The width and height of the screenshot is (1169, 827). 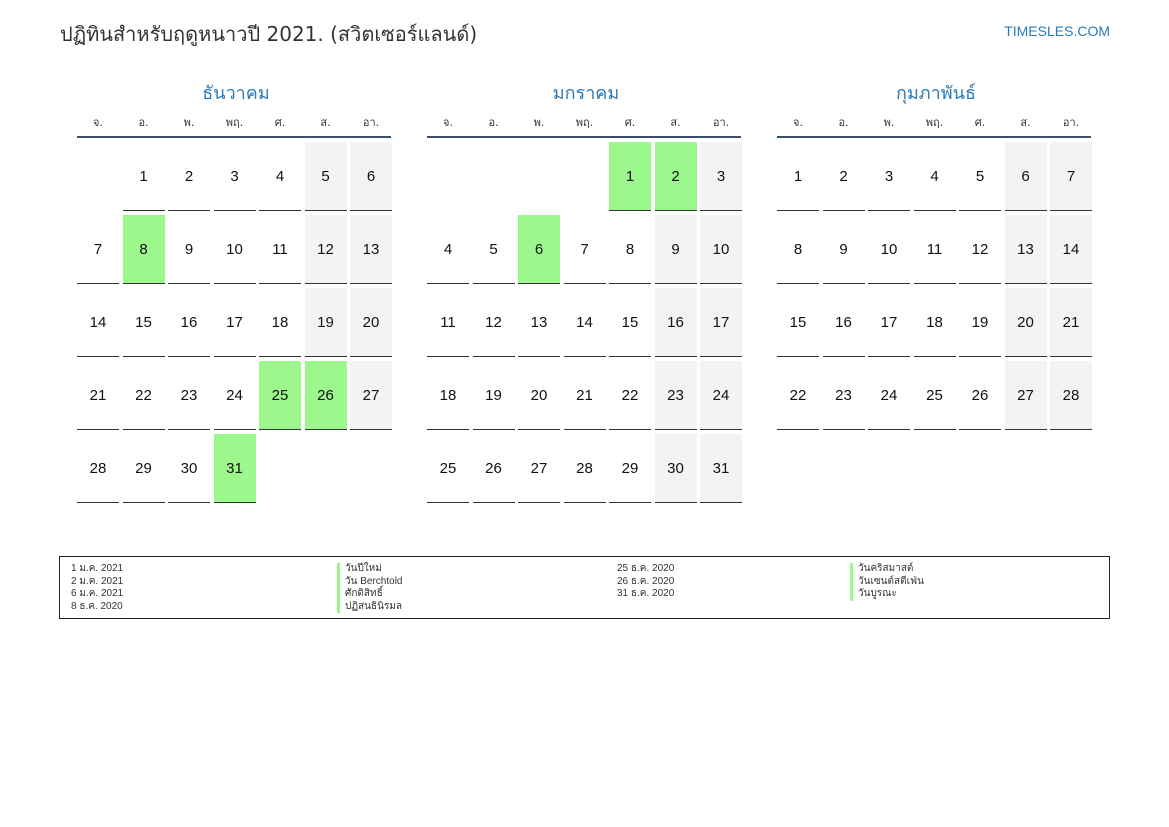 What do you see at coordinates (889, 322) in the screenshot?
I see `day-cell: 17` at bounding box center [889, 322].